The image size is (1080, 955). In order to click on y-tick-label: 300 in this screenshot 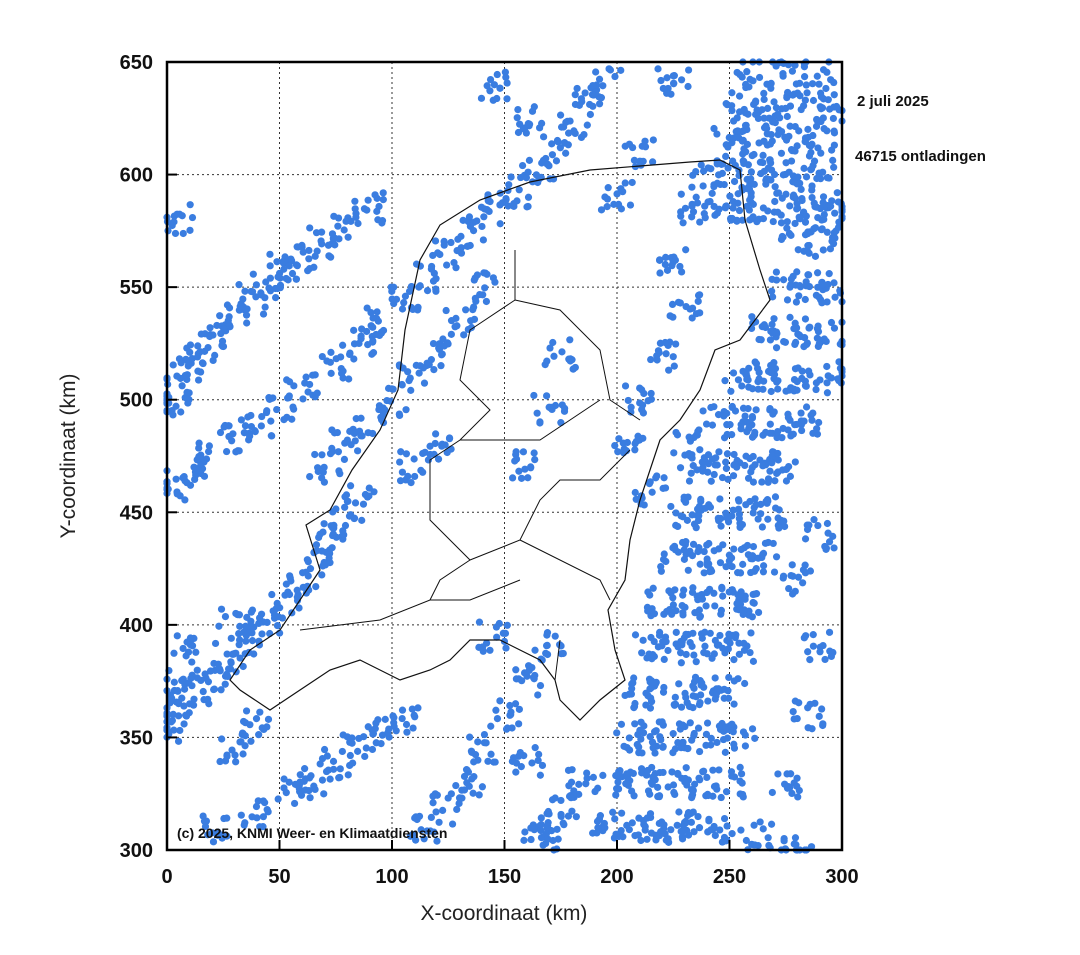, I will do `click(136, 851)`.